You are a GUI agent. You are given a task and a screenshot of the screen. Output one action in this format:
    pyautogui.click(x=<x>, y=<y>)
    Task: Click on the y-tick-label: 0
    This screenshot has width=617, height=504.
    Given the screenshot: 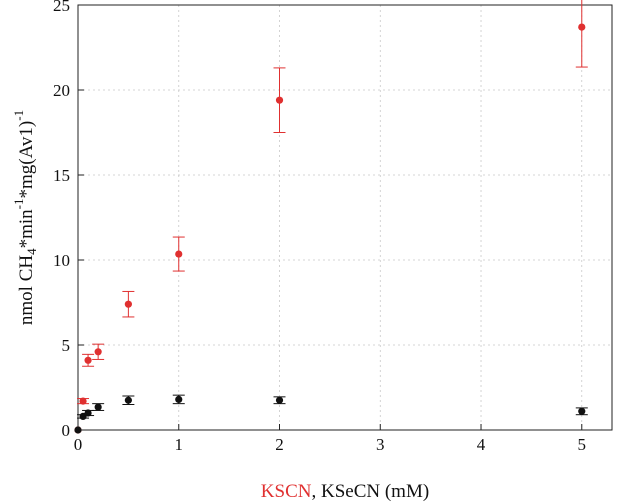 What is the action you would take?
    pyautogui.click(x=66, y=430)
    